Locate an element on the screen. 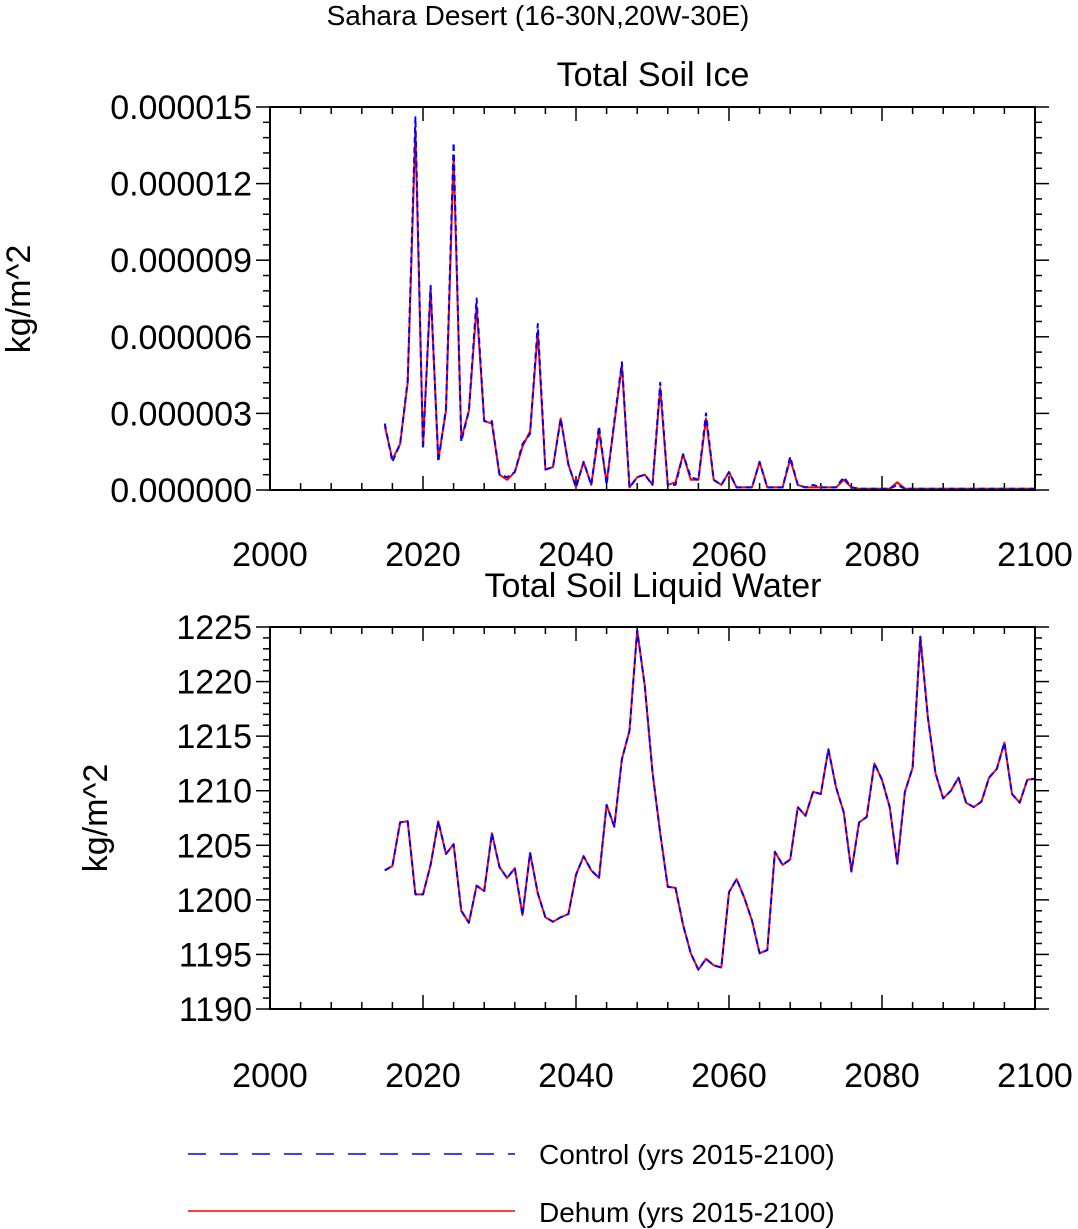 The height and width of the screenshot is (1229, 1078). panel-1-title: Total Soil Ice is located at coordinates (653, 75).